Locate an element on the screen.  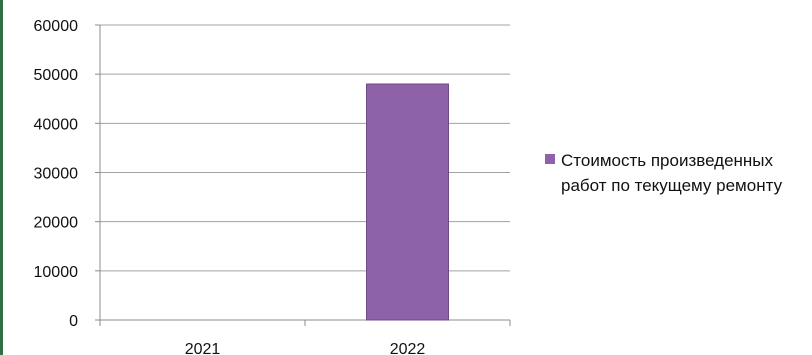
x-axis: 2021 2022 is located at coordinates (305, 337).